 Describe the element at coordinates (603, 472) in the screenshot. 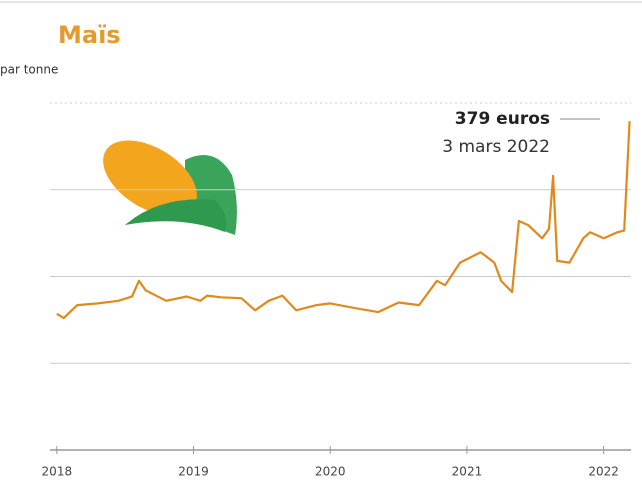

I see `x-tick-label: 2022` at that location.